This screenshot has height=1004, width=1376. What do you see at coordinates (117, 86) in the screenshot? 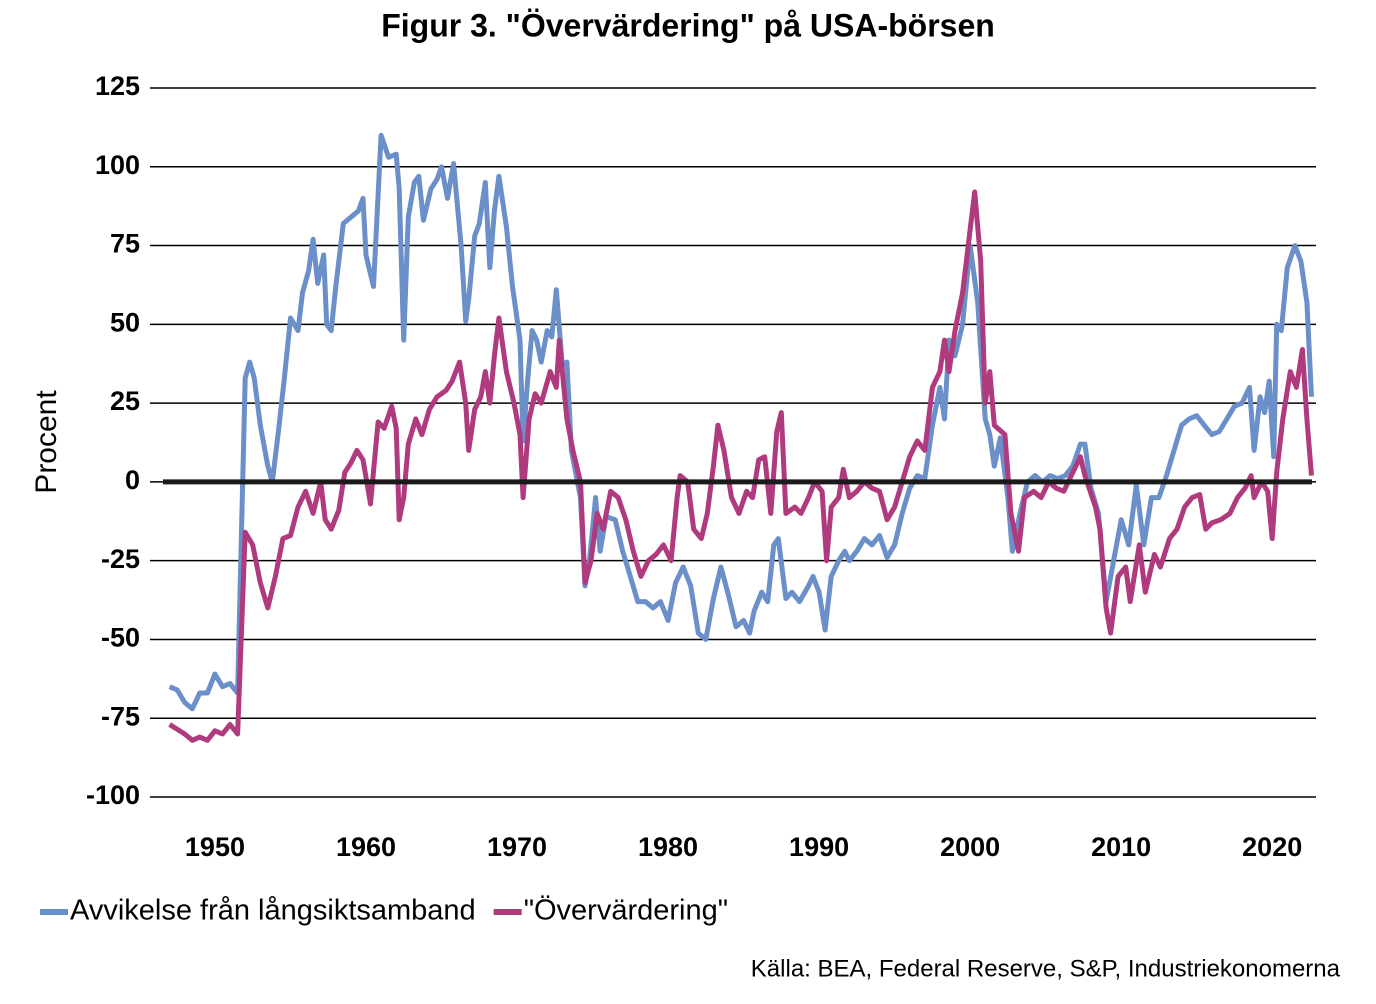
I see `y-tick-label: 125` at bounding box center [117, 86].